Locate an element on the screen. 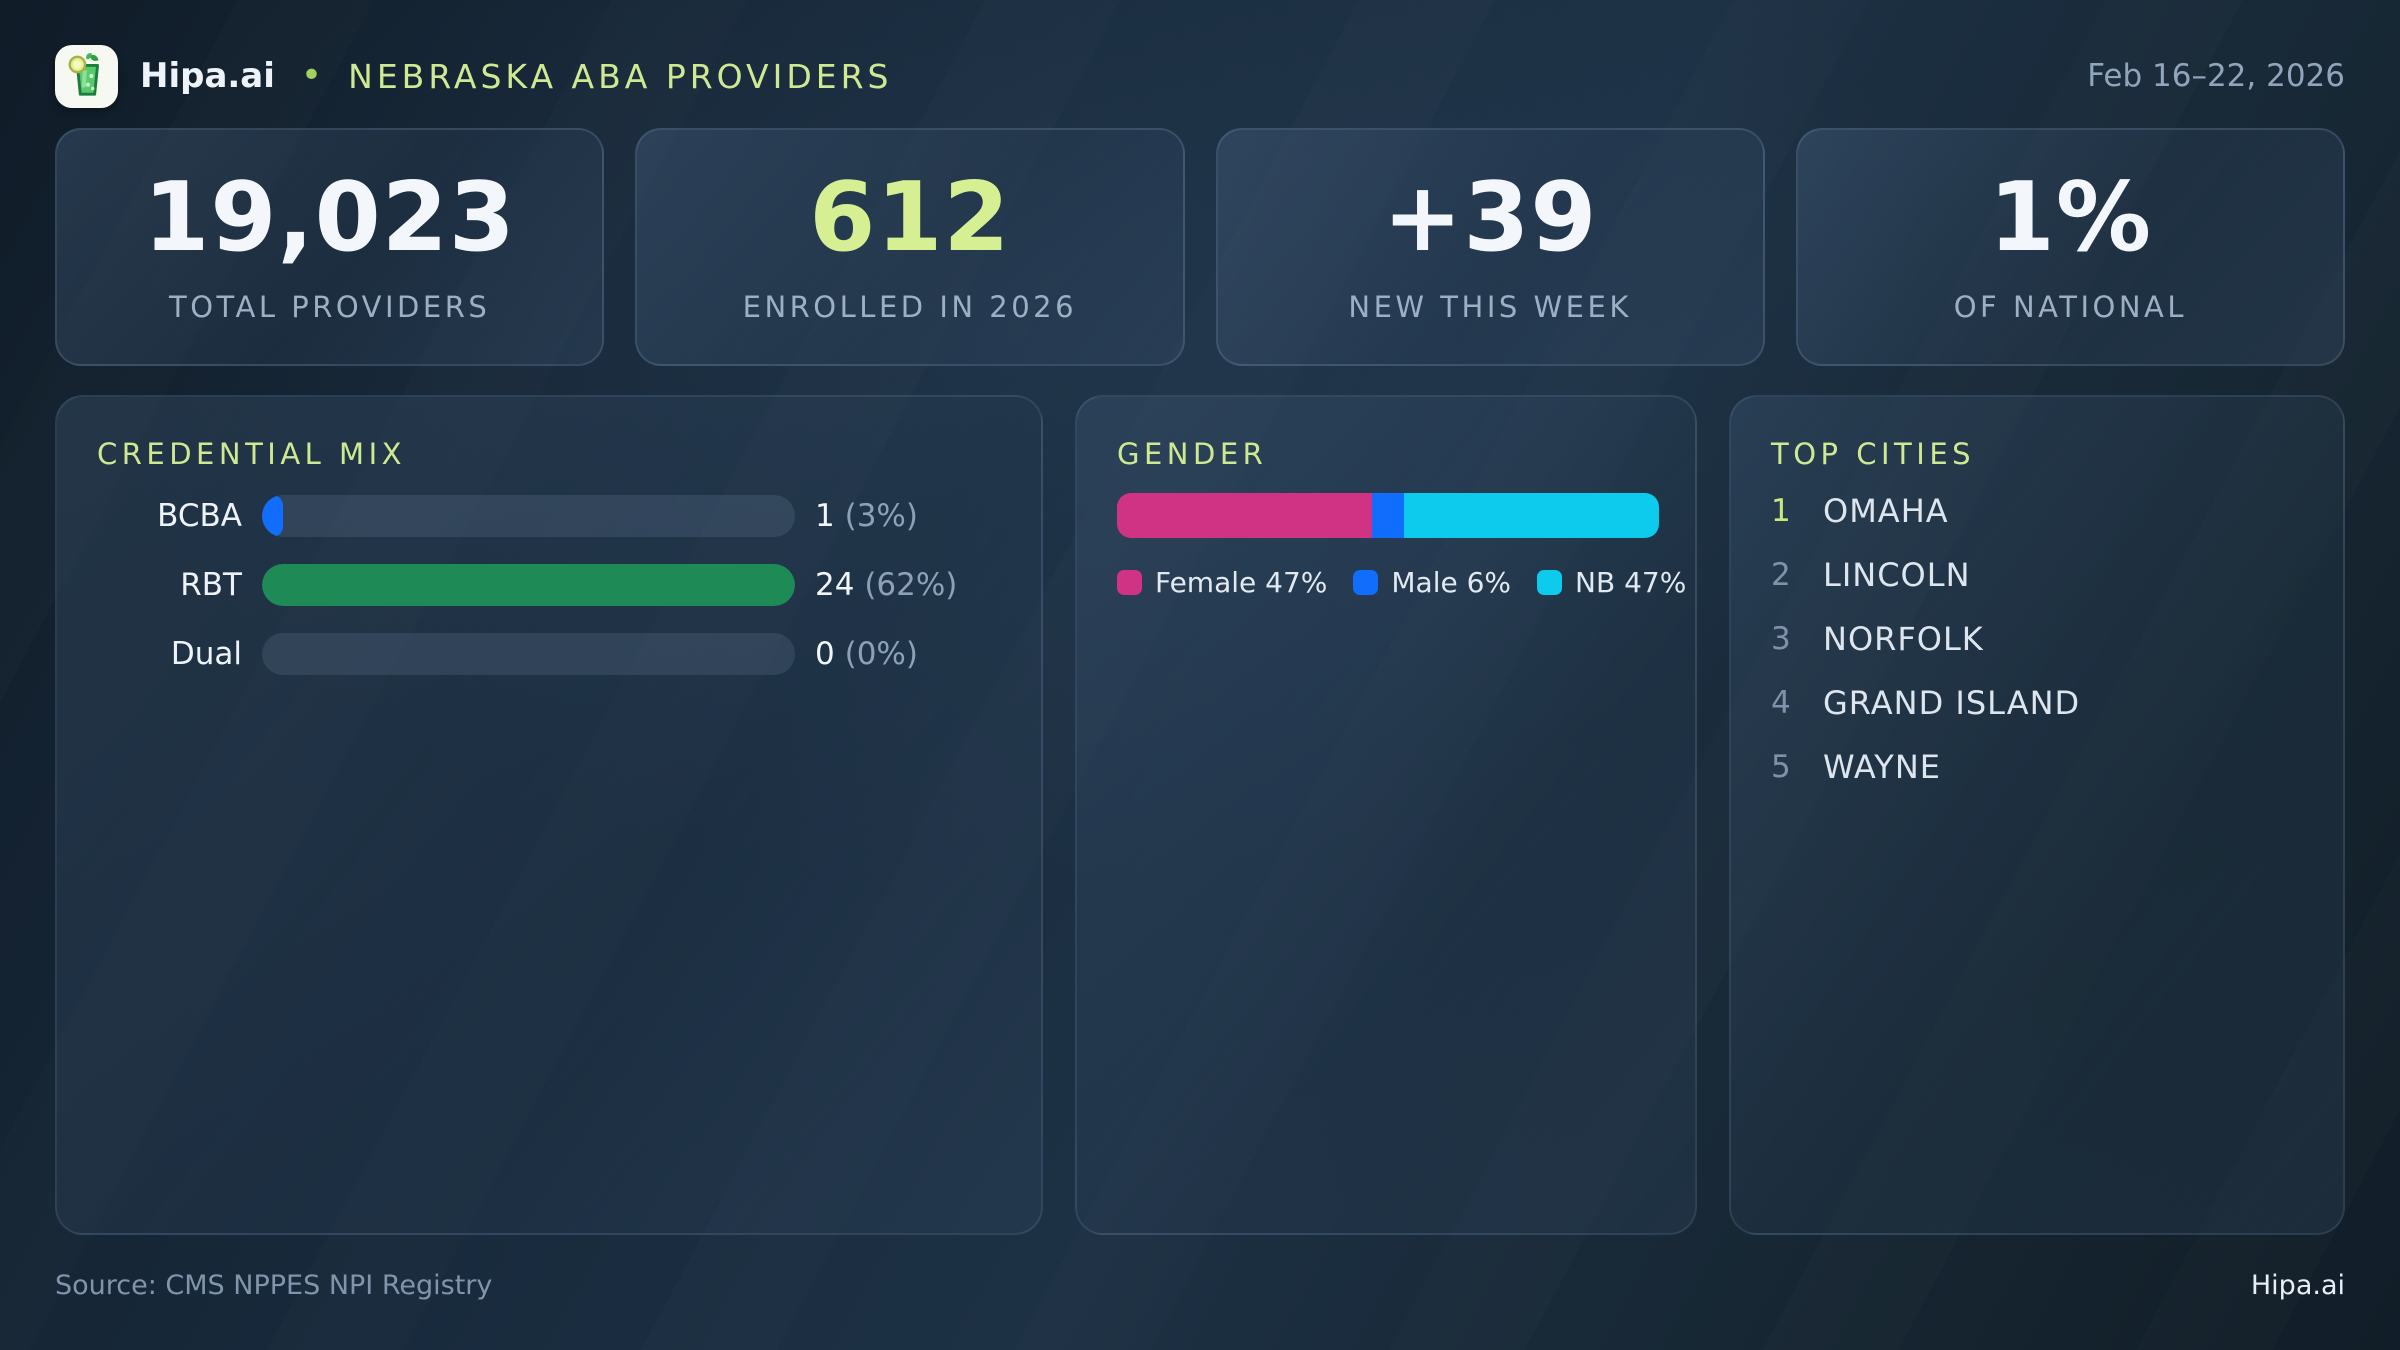 The height and width of the screenshot is (1350, 2400). bar-label: Dual is located at coordinates (206, 654).